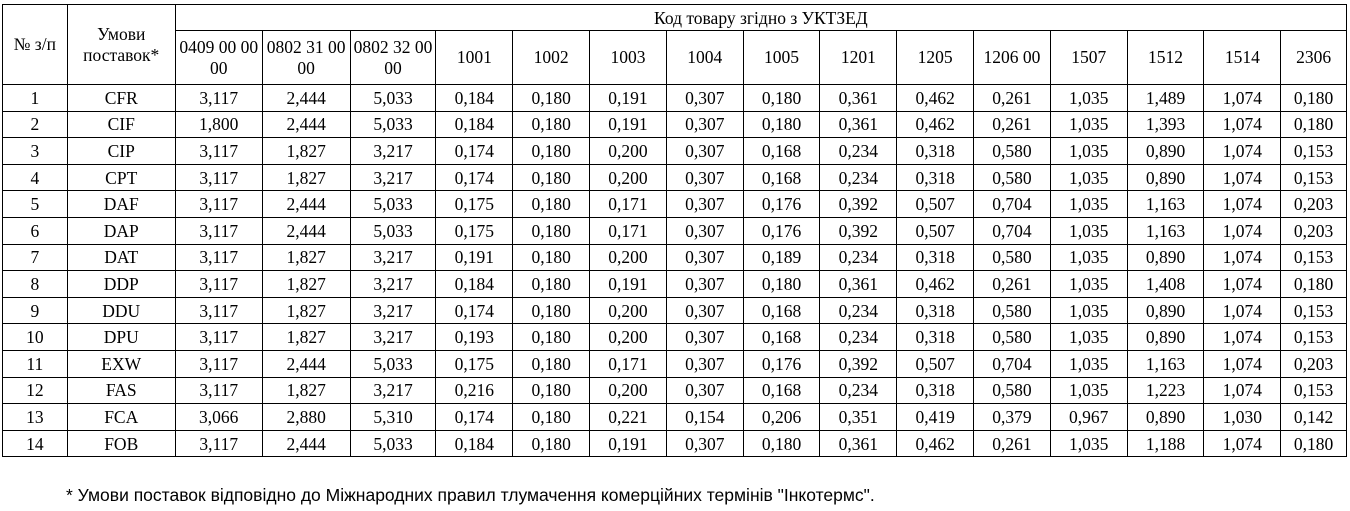 This screenshot has width=1350, height=511. Describe the element at coordinates (761, 17) in the screenshot. I see `header-product-code-group: Код товару згідно з УКТЗЕД` at that location.